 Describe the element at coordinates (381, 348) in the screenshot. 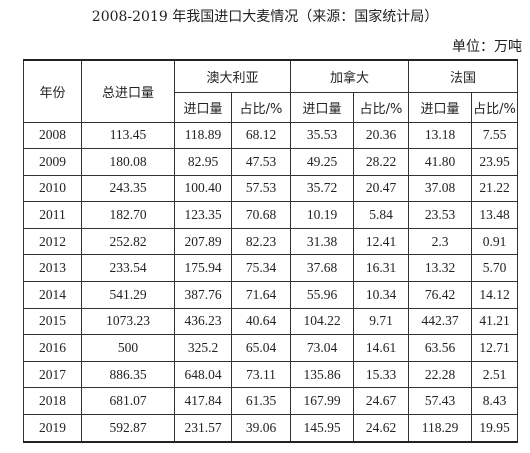

I see `ca-share-cell: 14.61` at that location.